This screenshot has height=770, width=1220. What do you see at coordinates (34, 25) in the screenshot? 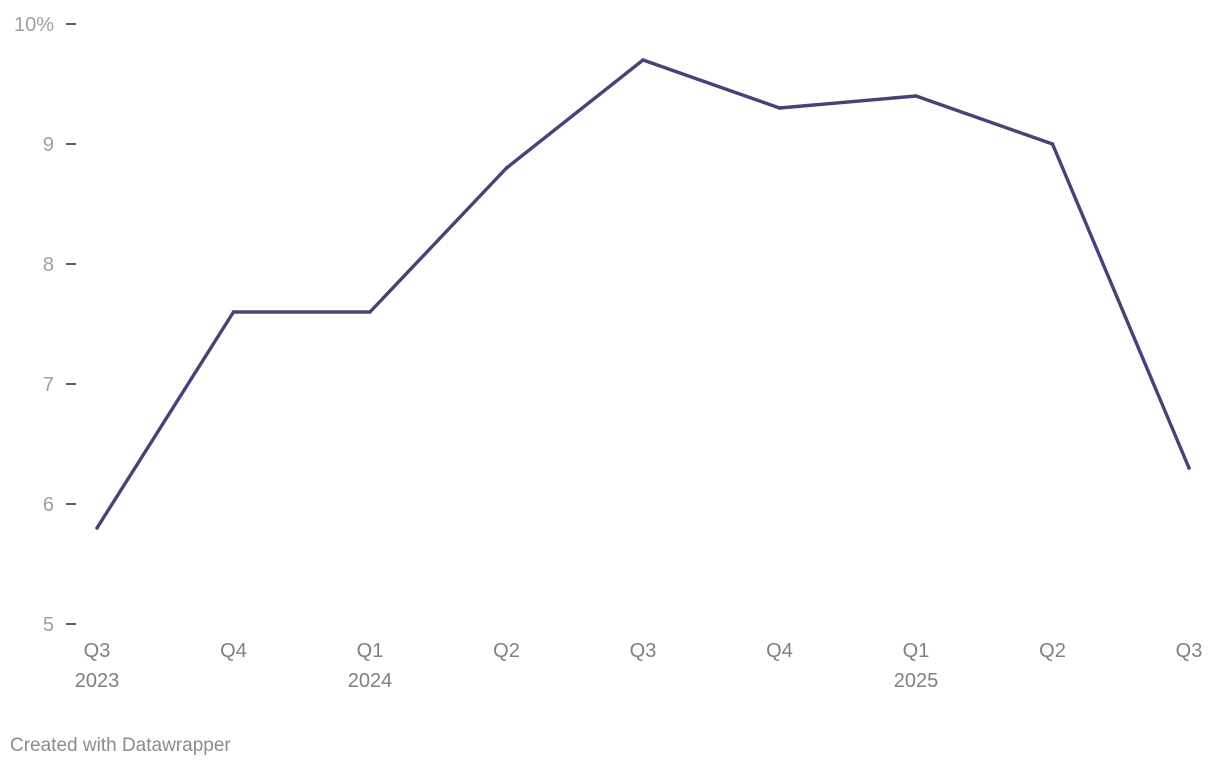
I see `y-tick-label: 10%` at bounding box center [34, 25].